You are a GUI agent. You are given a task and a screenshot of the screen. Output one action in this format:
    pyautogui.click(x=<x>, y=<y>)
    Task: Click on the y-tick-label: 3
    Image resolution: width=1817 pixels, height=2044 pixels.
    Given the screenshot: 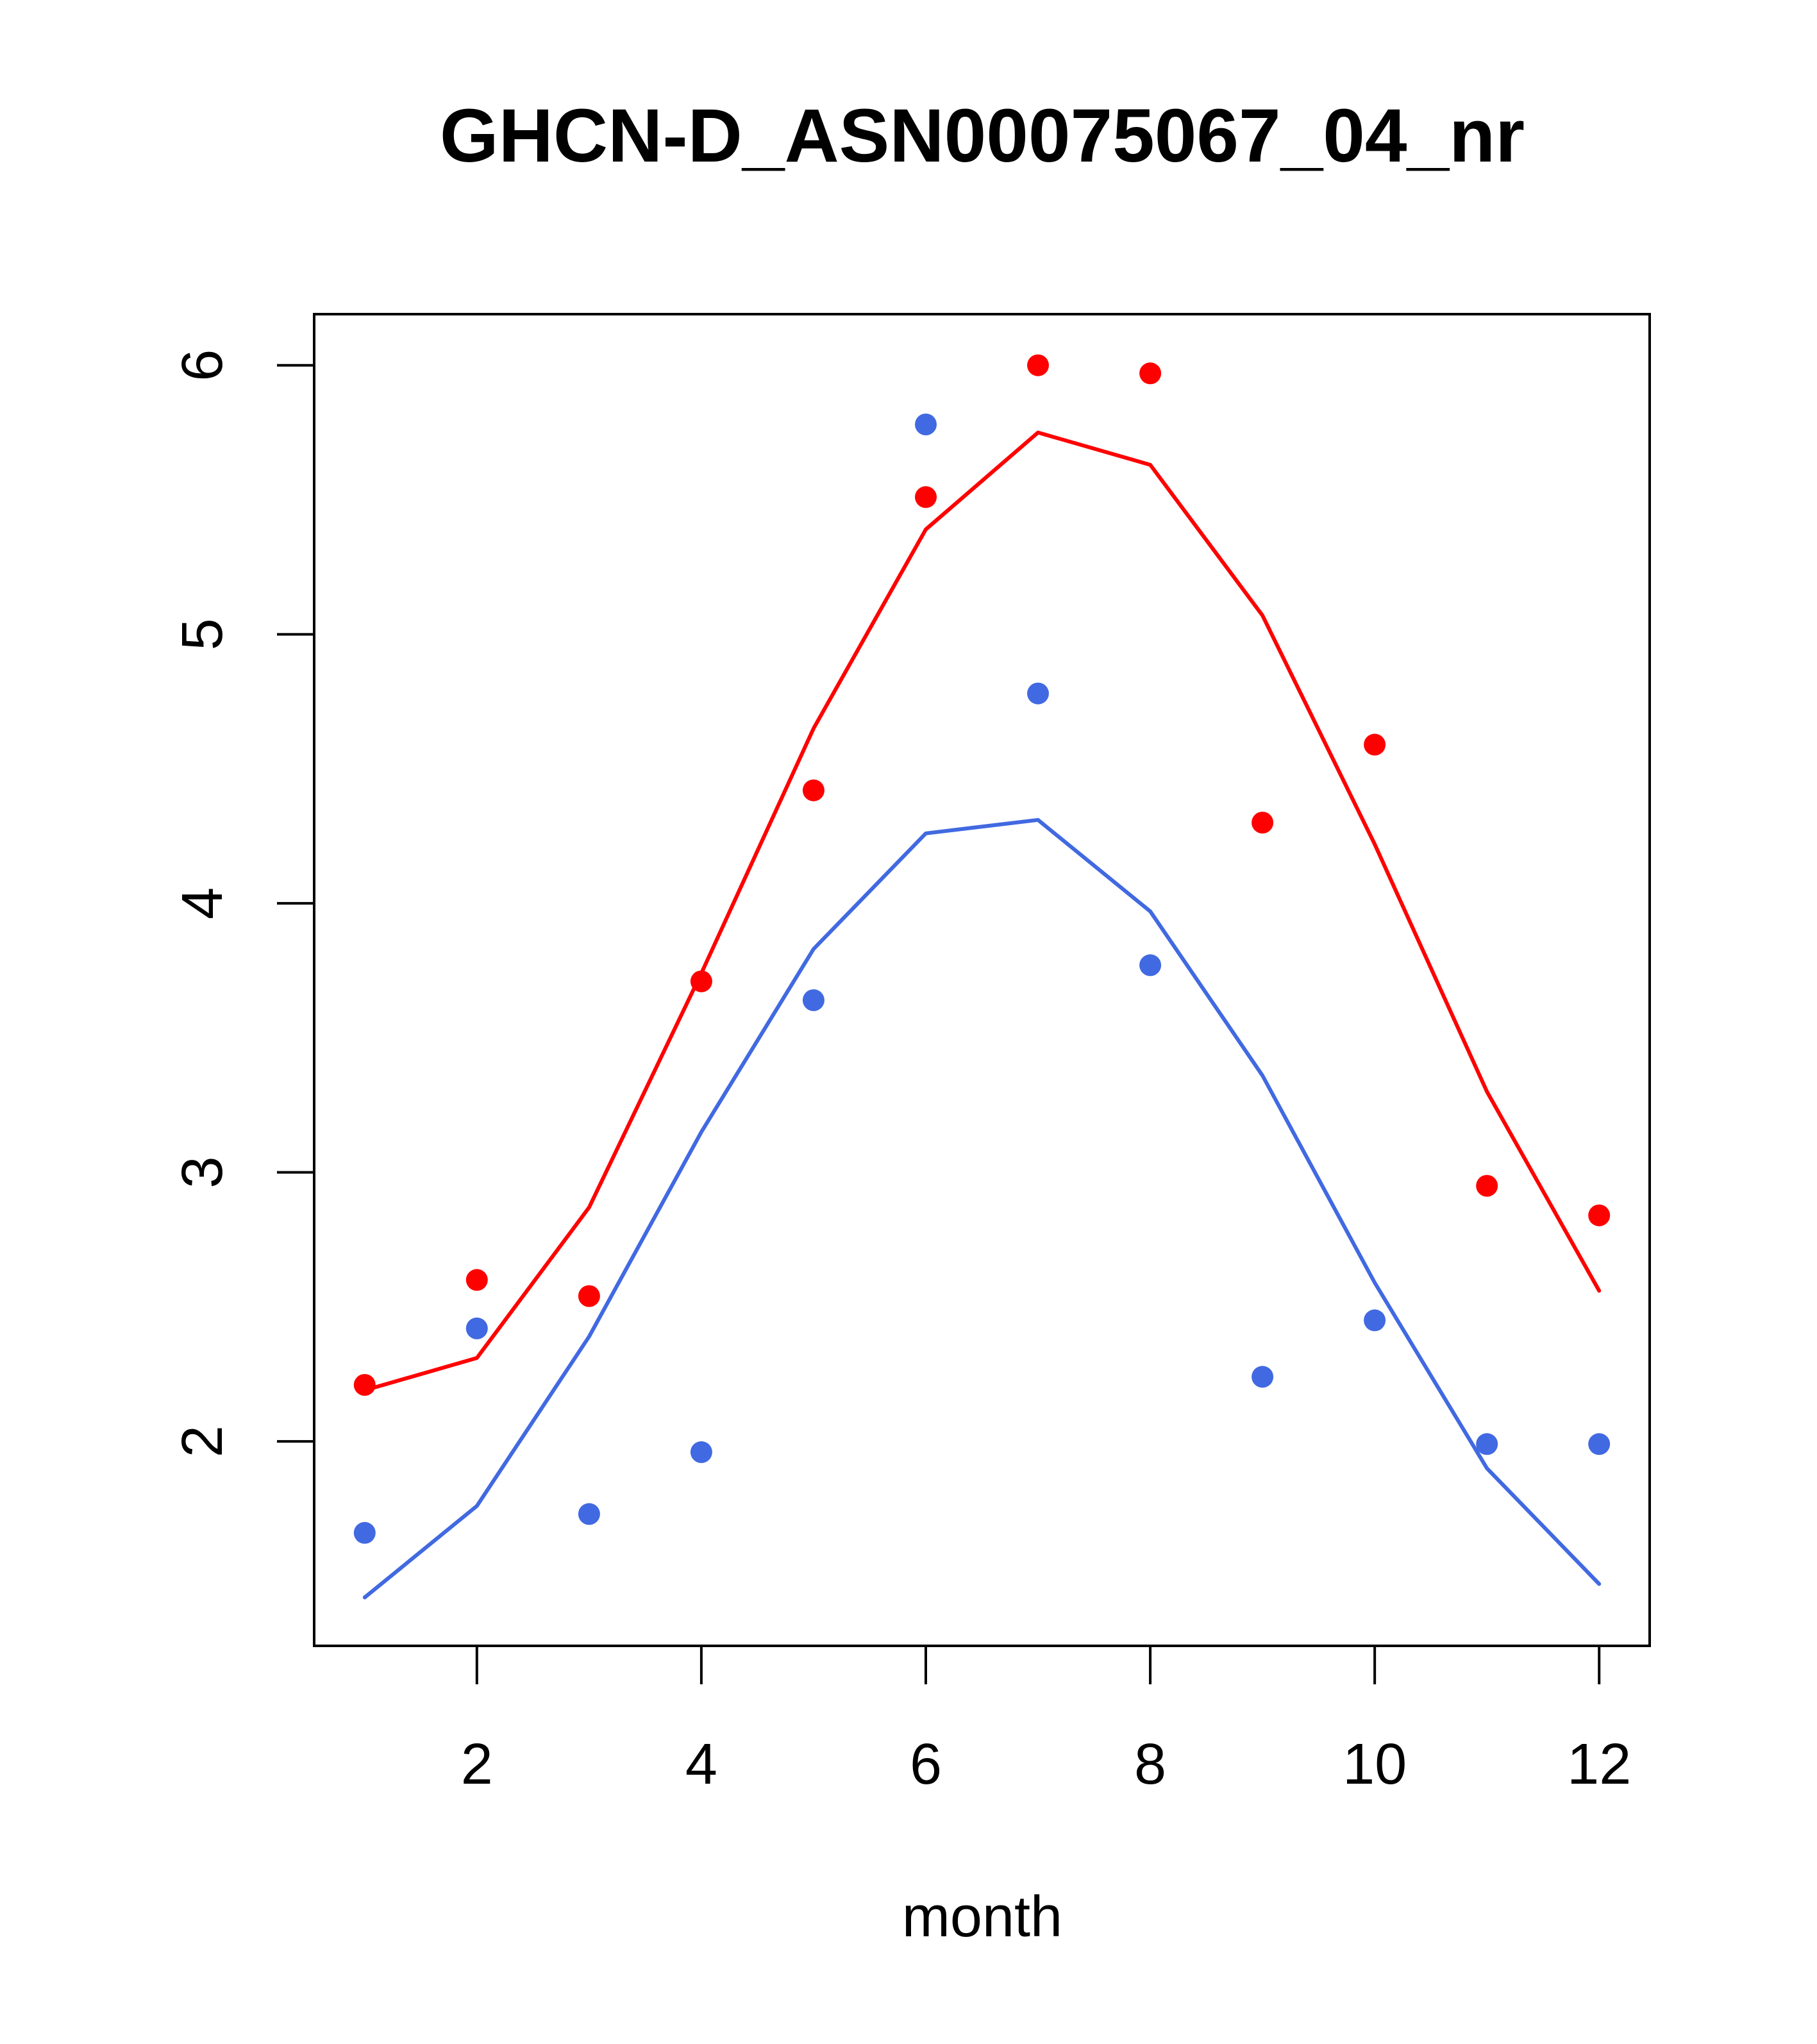 What is the action you would take?
    pyautogui.click(x=203, y=1172)
    